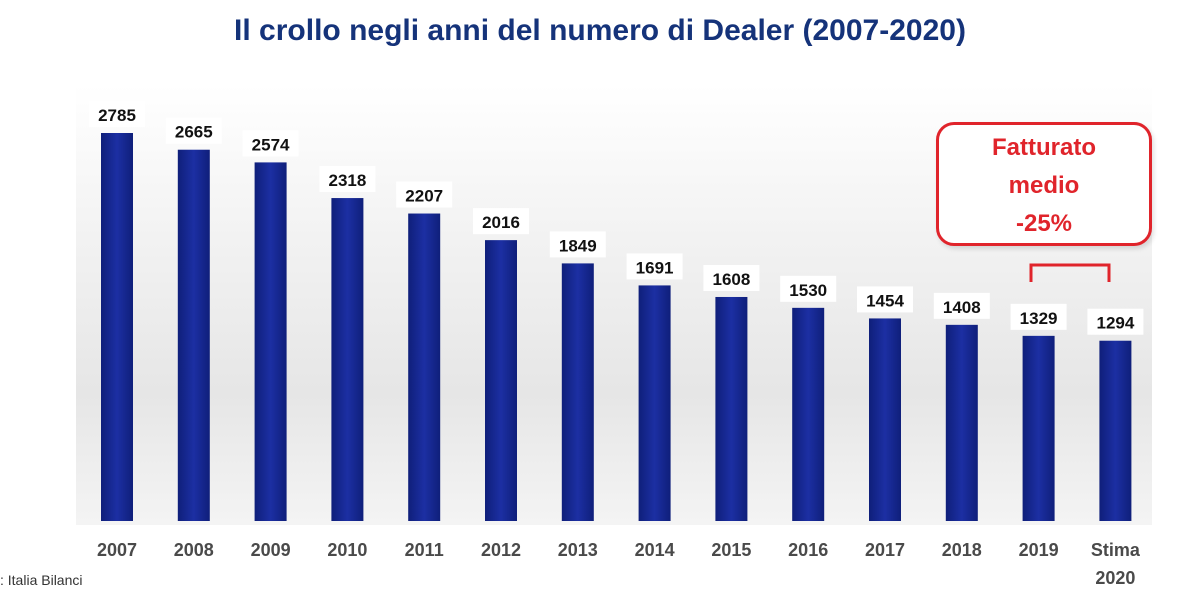 The height and width of the screenshot is (596, 1200). What do you see at coordinates (347, 550) in the screenshot?
I see `x-tick-label-3: 2010` at bounding box center [347, 550].